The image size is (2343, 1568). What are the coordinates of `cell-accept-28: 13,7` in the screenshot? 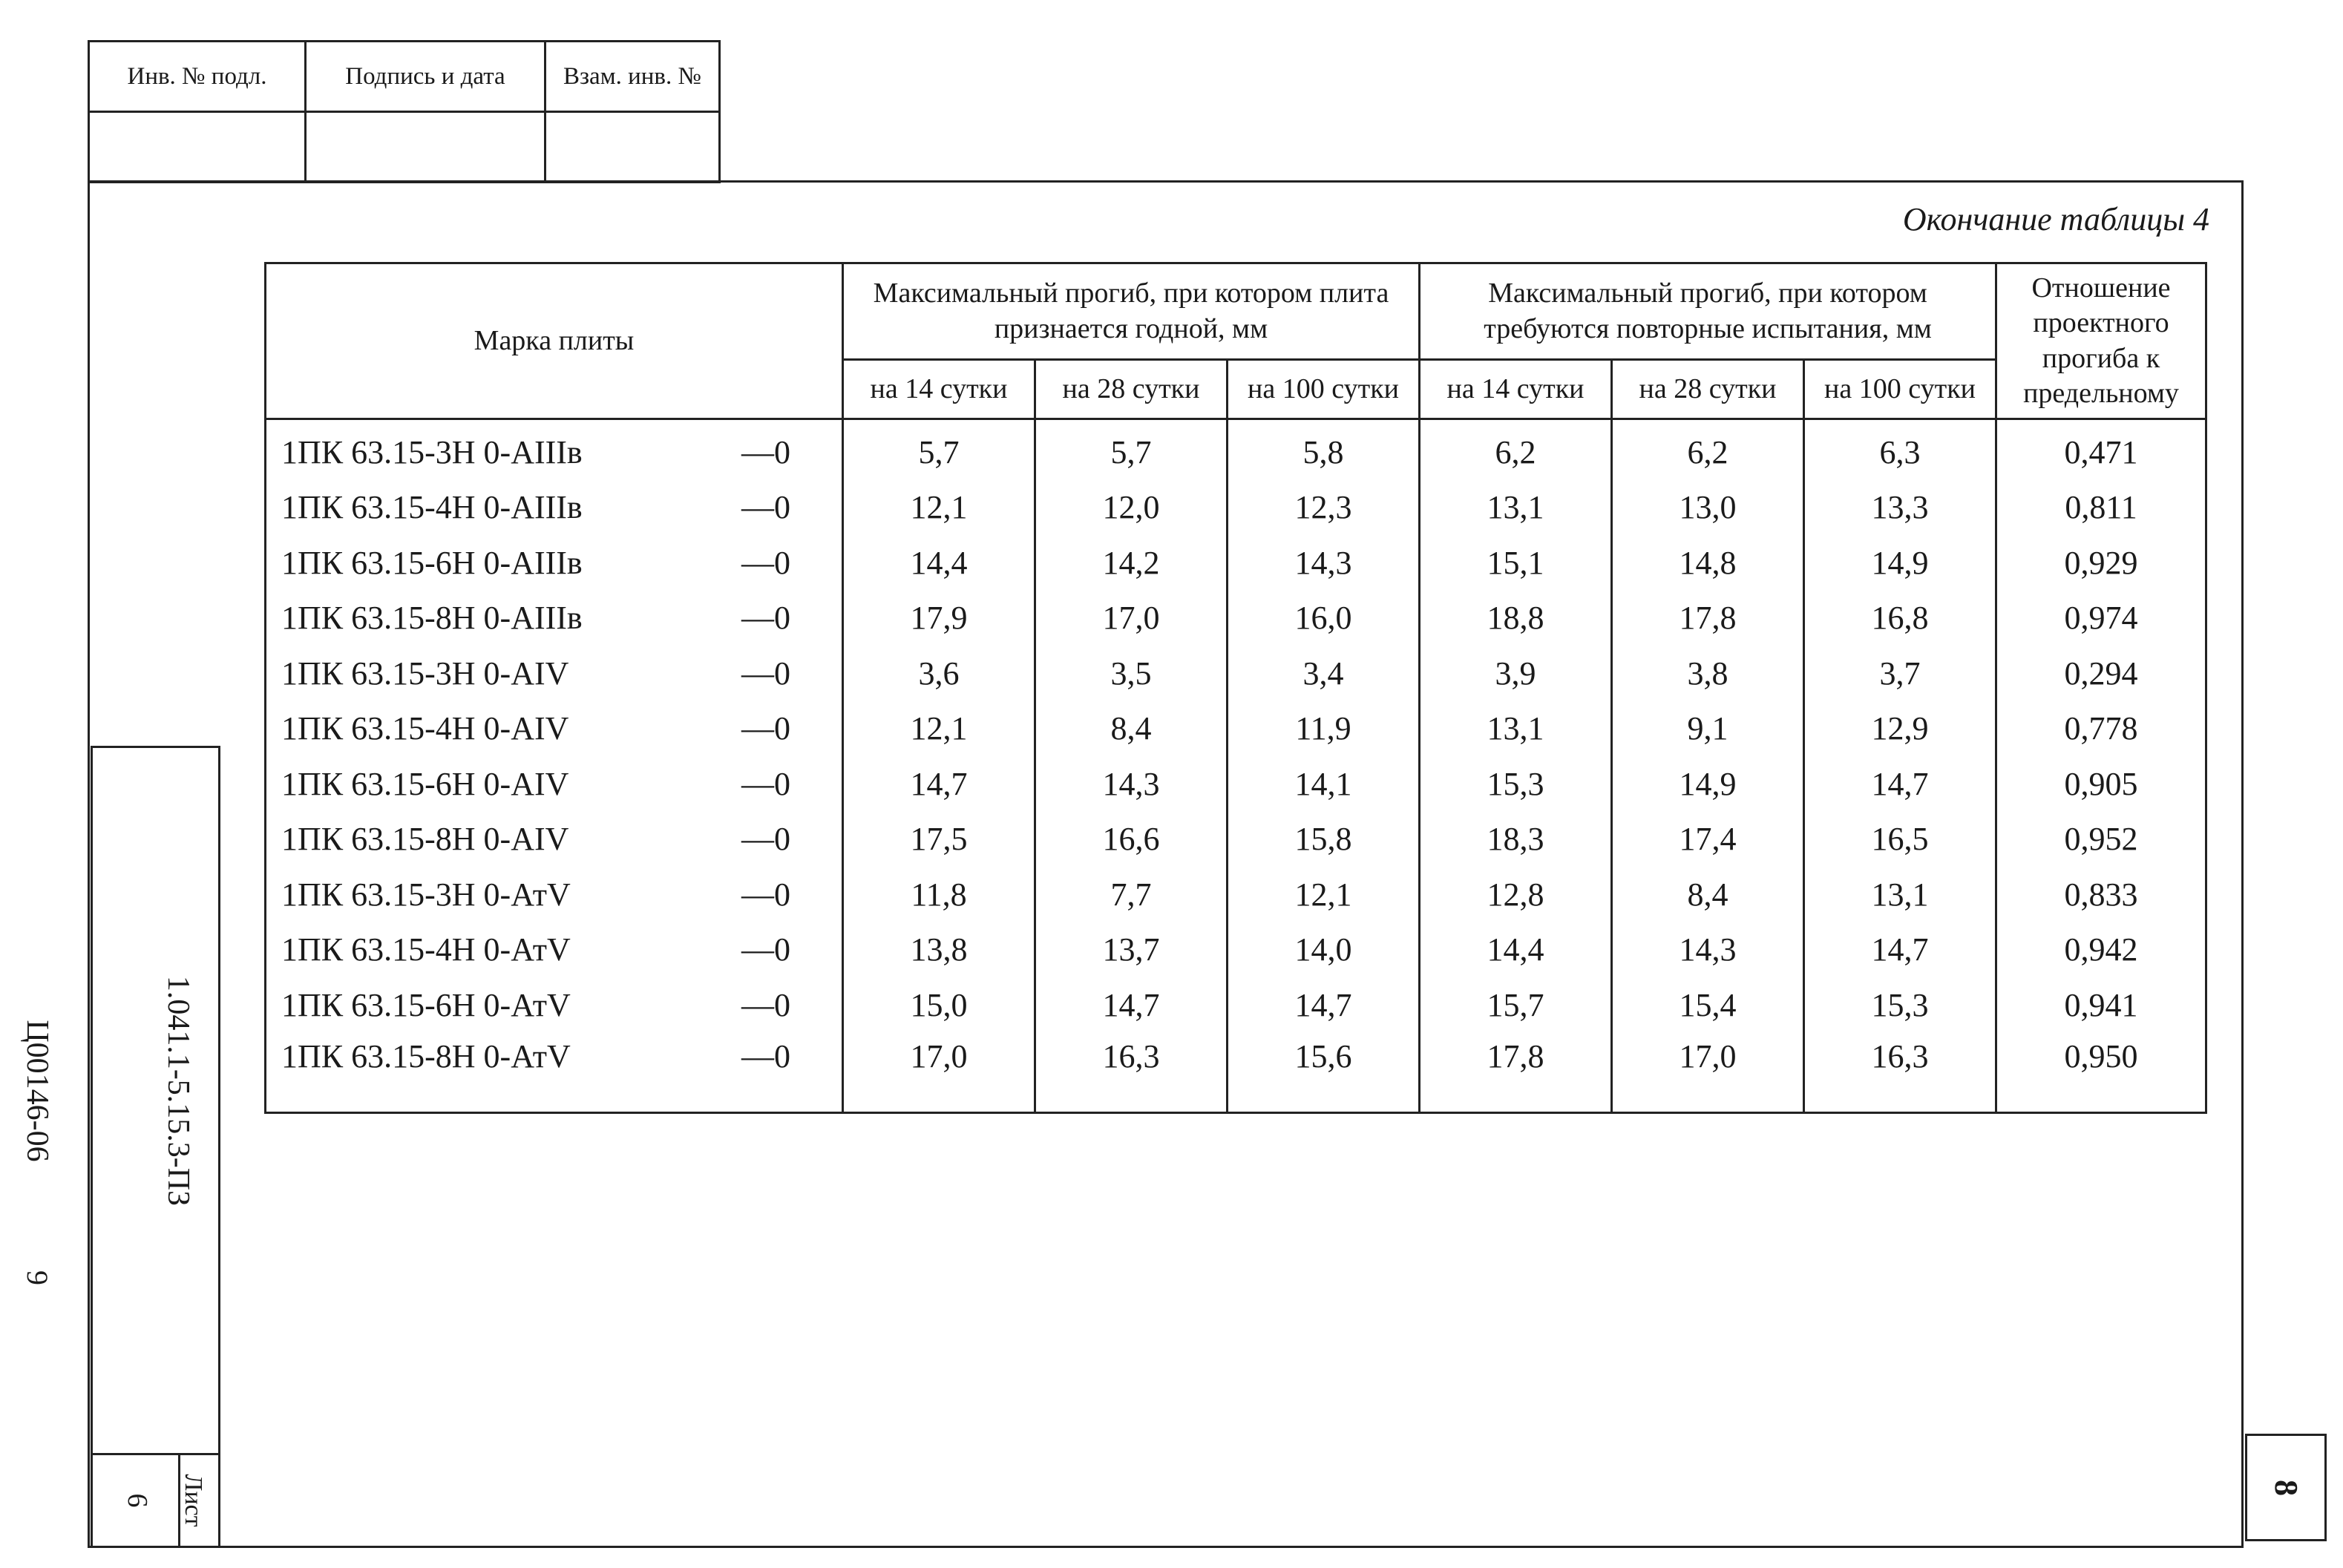 It's located at (1131, 949).